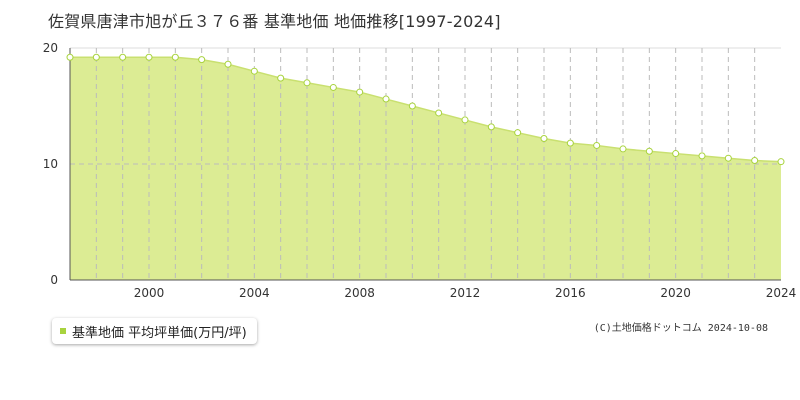 This screenshot has width=800, height=400. What do you see at coordinates (63, 331) in the screenshot?
I see `legend-swatch` at bounding box center [63, 331].